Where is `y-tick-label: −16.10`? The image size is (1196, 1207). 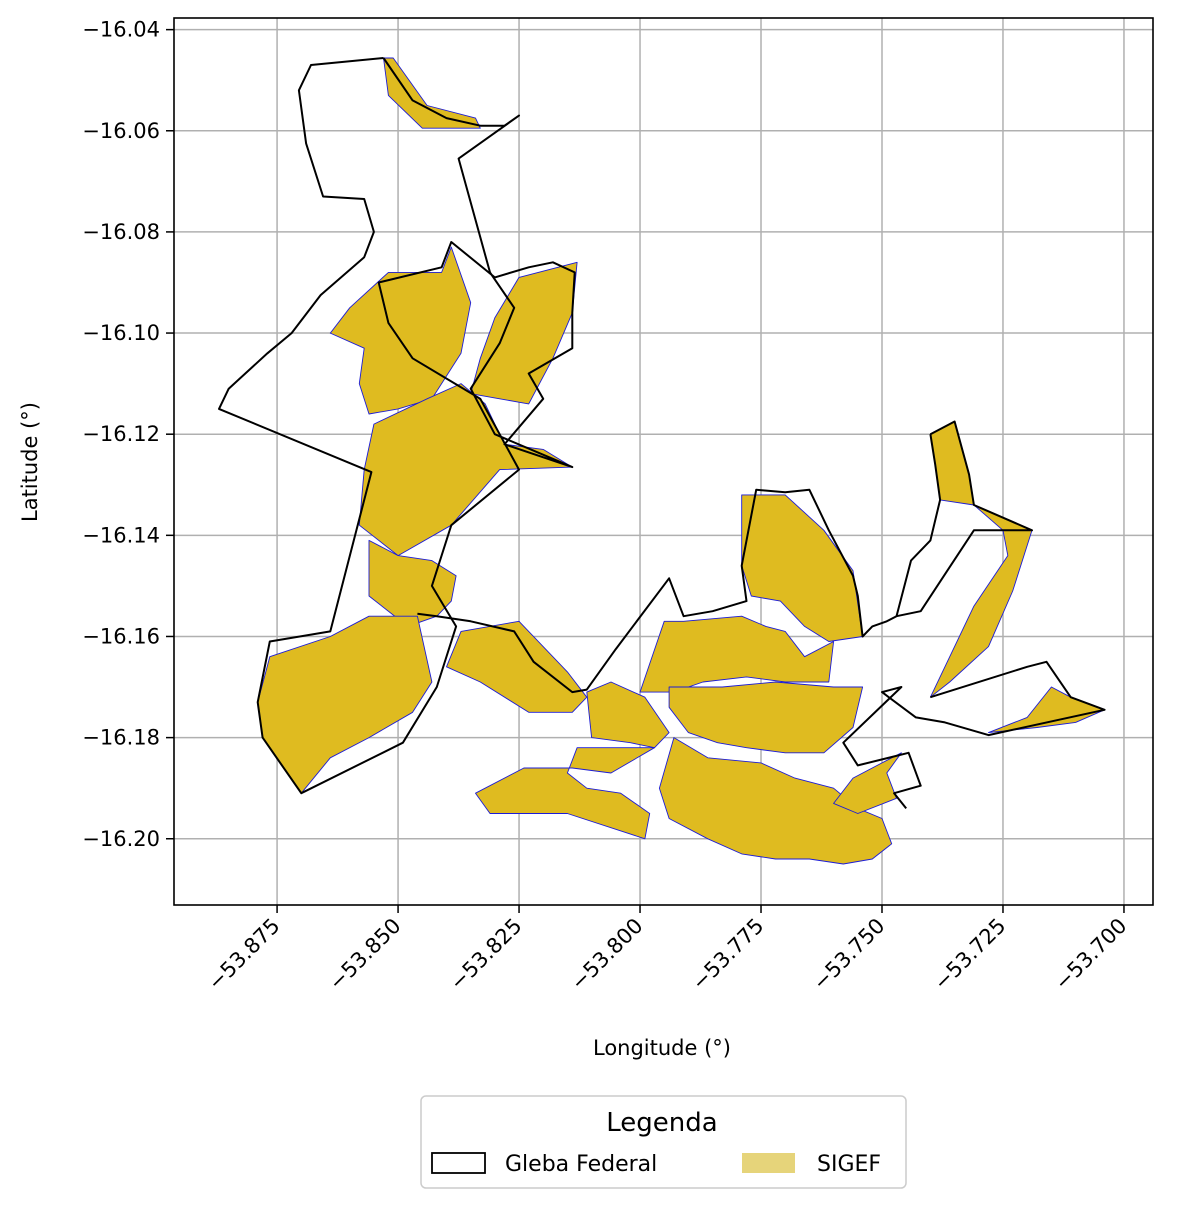 y-tick-label: −16.10 is located at coordinates (121, 333).